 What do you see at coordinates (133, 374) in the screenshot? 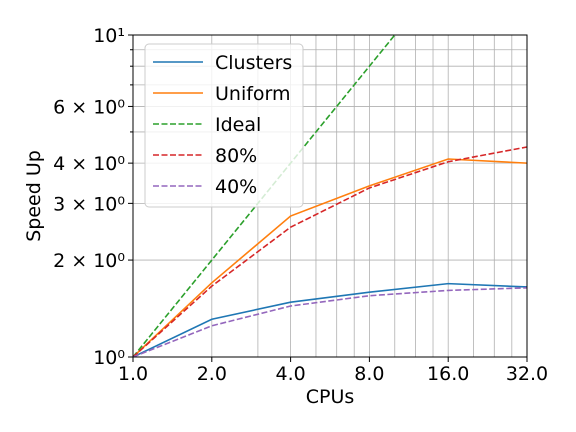
I see `x-tick-label: 1.0` at bounding box center [133, 374].